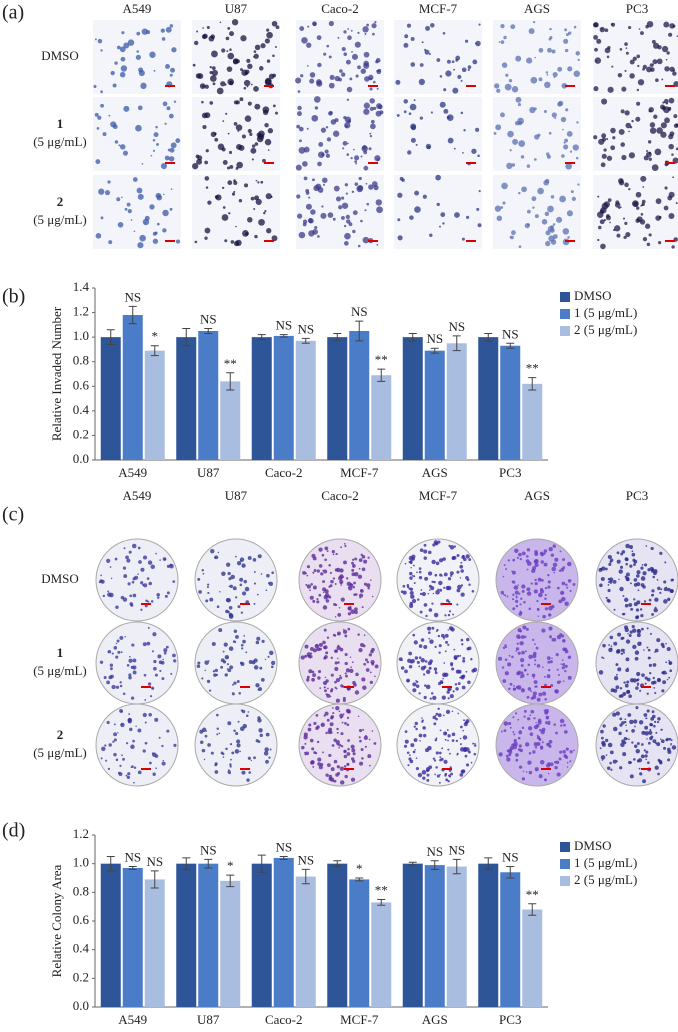  I want to click on bar, so click(532, 958).